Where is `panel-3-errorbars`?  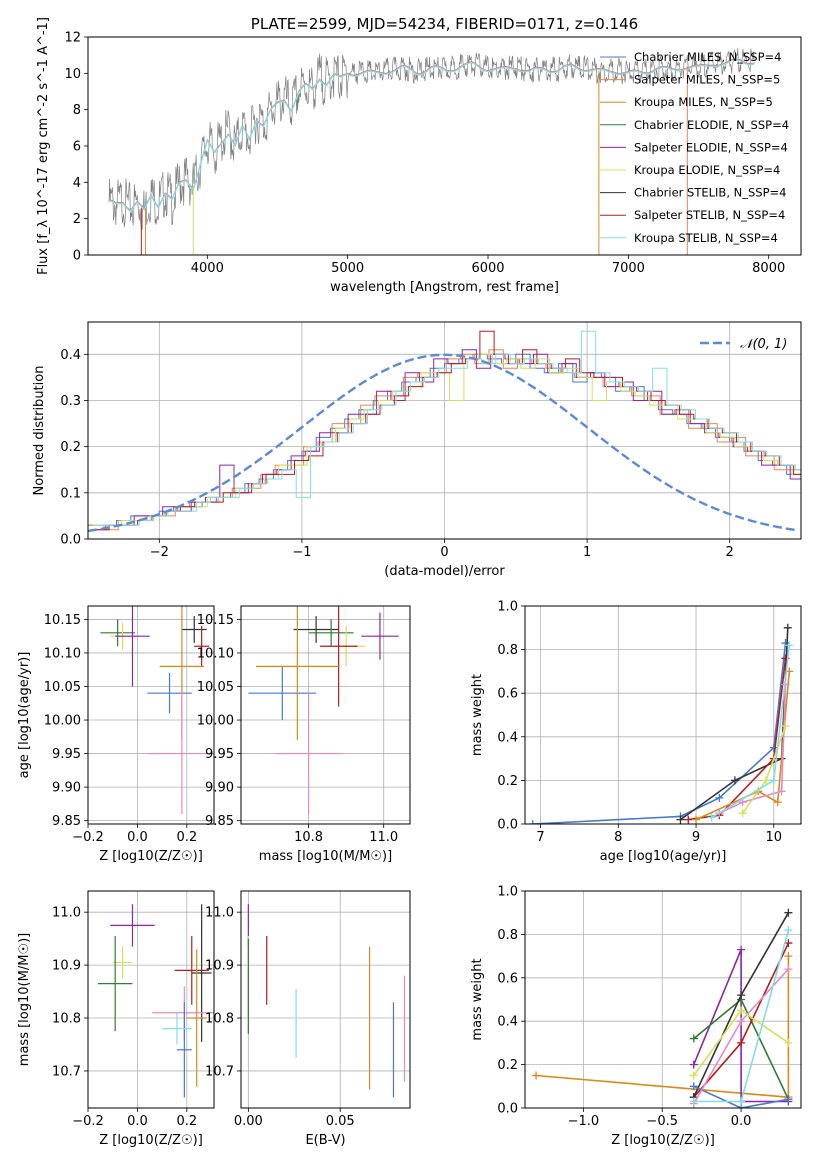
panel-3-errorbars is located at coordinates (157, 710).